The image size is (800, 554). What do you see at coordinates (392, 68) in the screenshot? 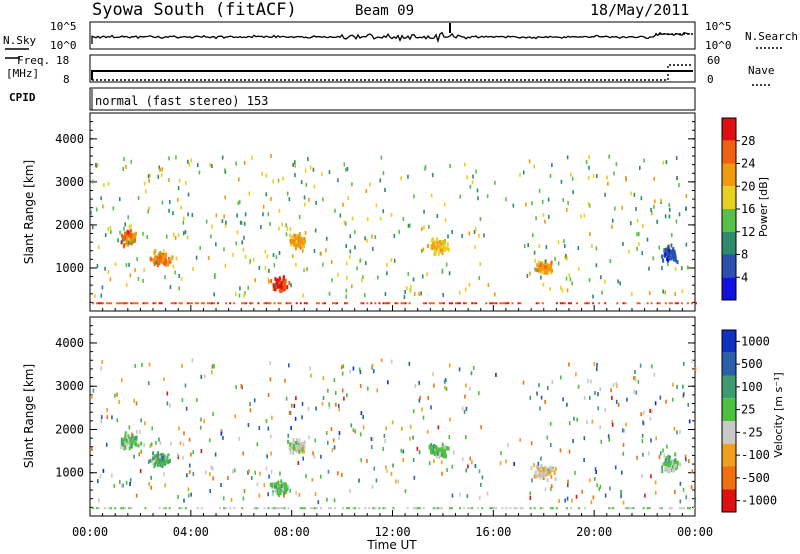
I see `freq-panel-frame` at bounding box center [392, 68].